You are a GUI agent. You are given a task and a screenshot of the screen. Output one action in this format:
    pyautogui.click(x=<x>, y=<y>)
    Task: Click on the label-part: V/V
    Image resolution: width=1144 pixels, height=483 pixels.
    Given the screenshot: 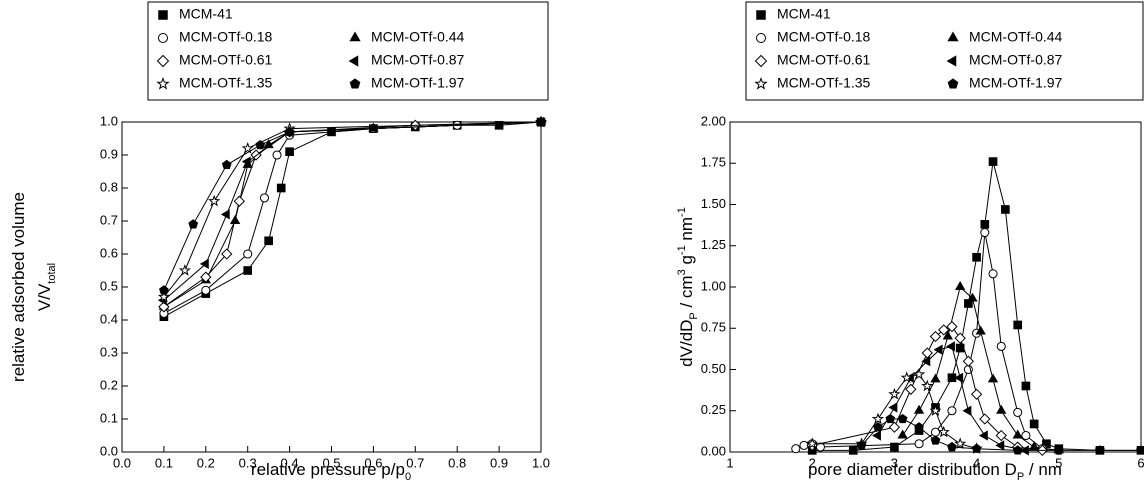 What is the action you would take?
    pyautogui.click(x=44, y=297)
    